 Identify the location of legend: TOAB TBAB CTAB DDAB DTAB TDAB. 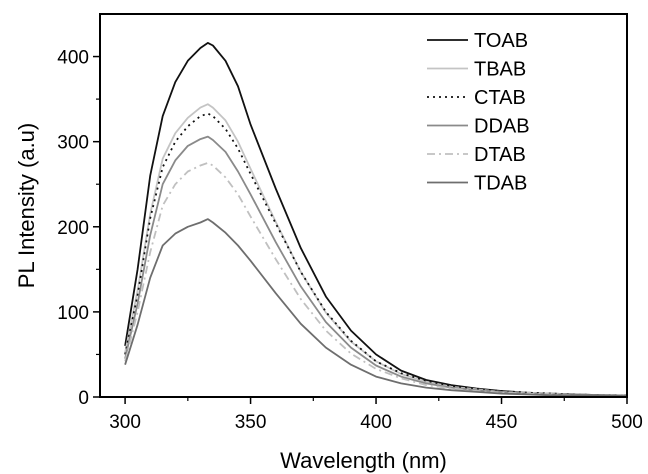
(478, 112).